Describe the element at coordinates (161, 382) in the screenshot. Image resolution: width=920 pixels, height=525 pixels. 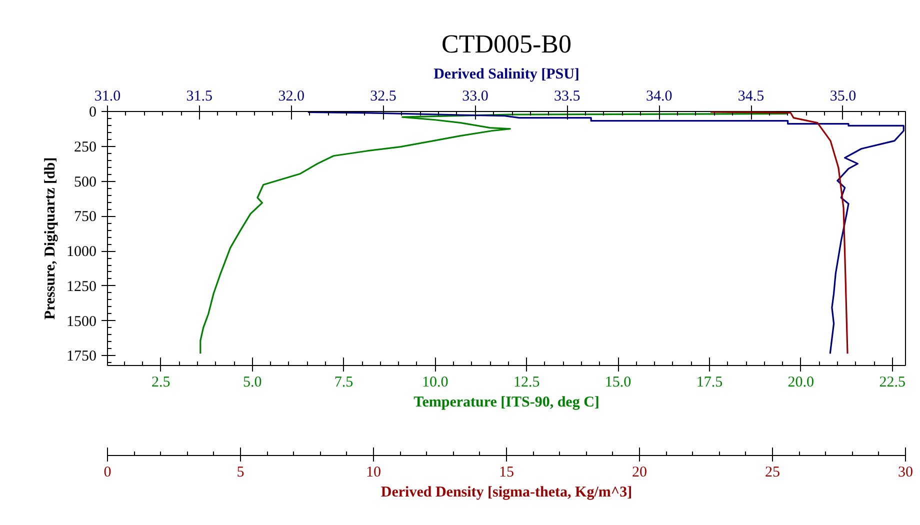
I see `x-tick-label: 2.5` at that location.